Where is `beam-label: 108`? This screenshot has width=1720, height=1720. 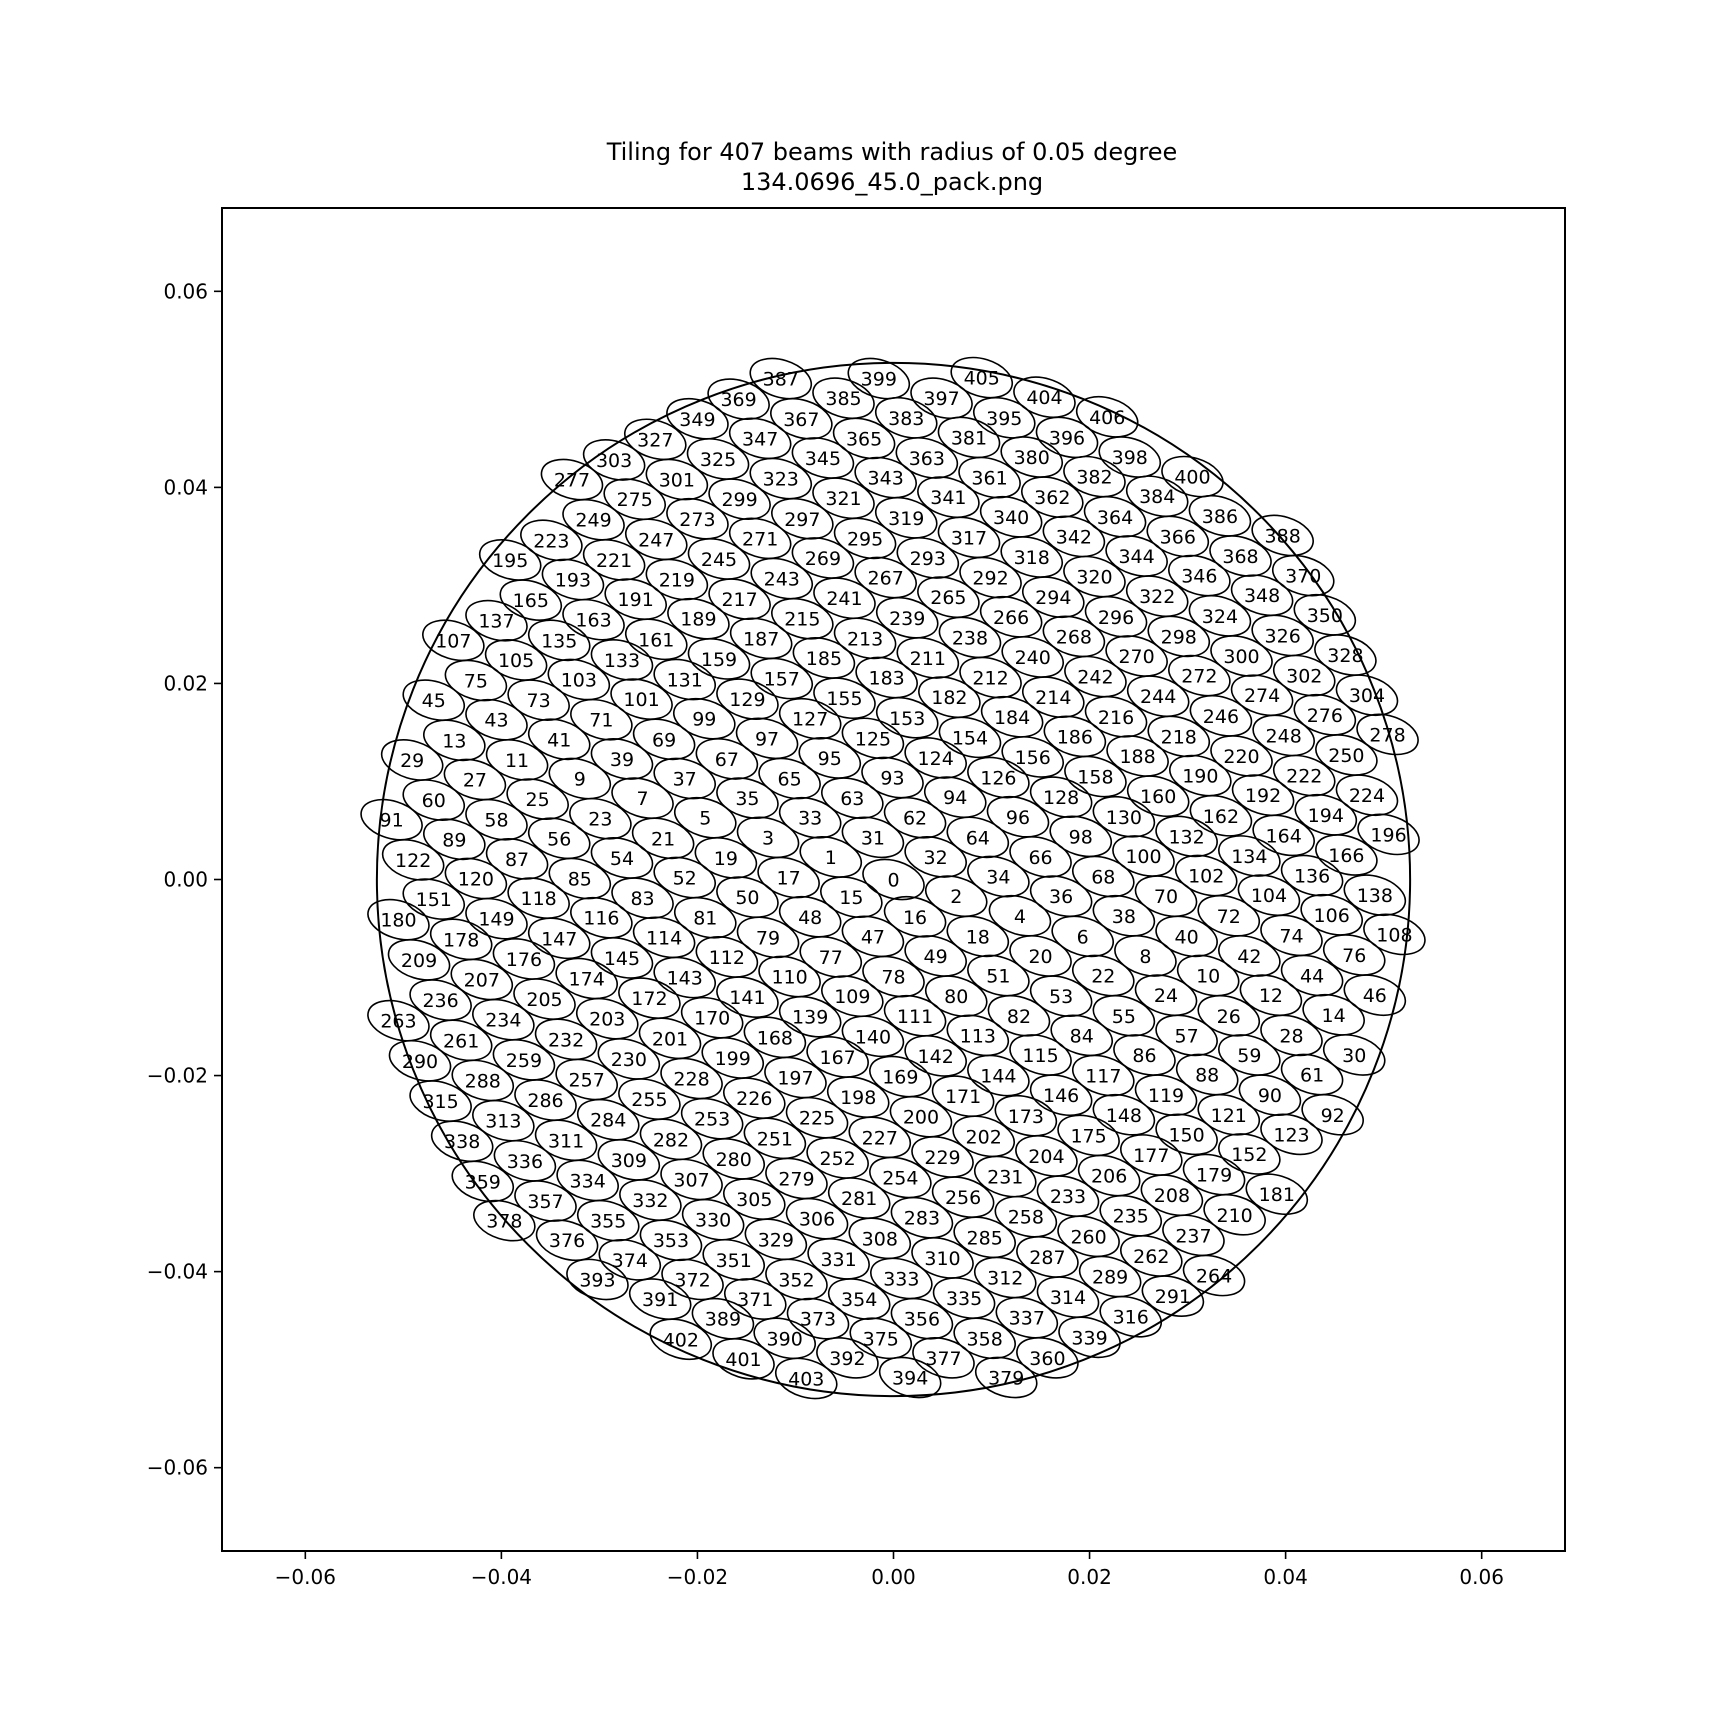
beam-label: 108 is located at coordinates (1394, 935).